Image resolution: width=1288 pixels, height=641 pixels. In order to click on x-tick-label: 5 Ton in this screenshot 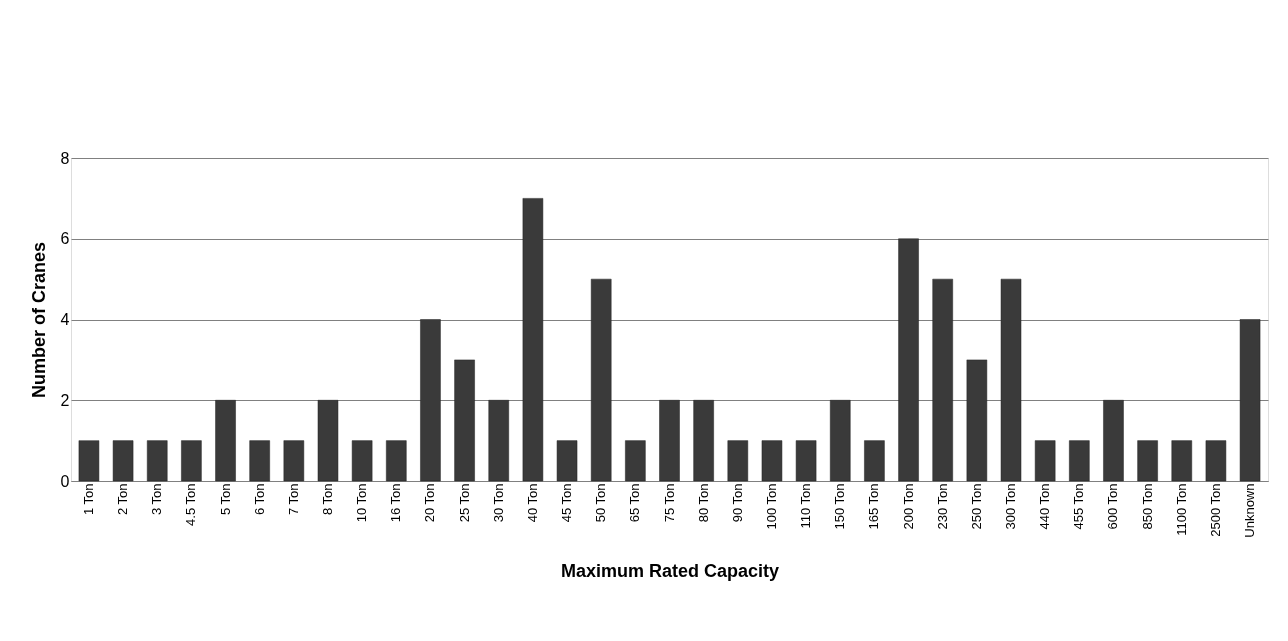, I will do `click(225, 499)`.